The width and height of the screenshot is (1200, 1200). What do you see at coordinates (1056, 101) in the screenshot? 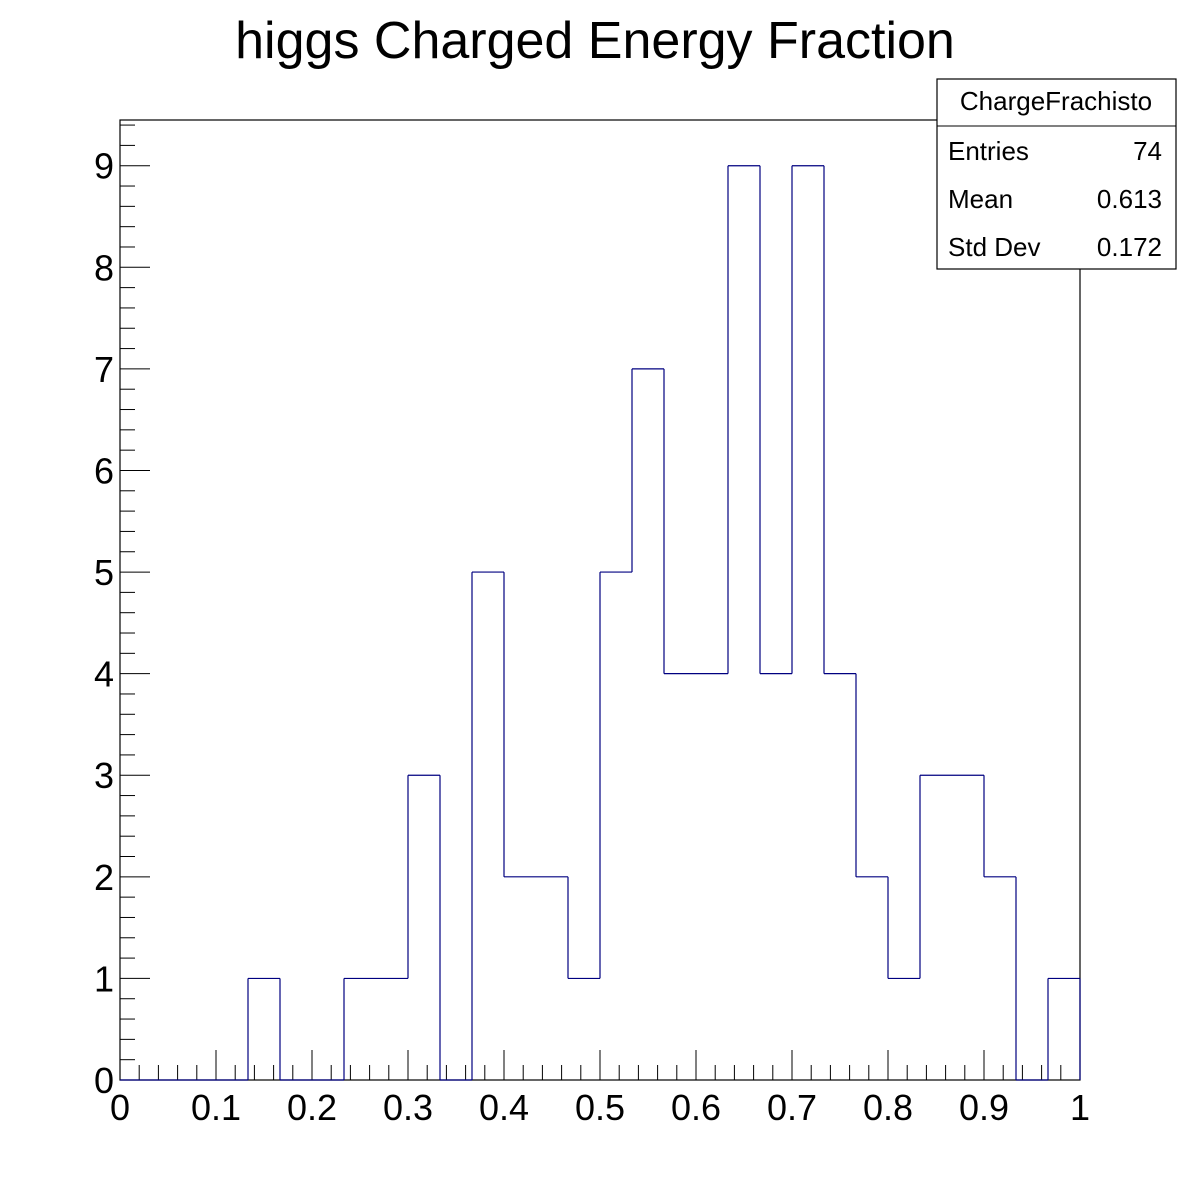
I see `stats-box-title: ChargeFrachisto` at bounding box center [1056, 101].